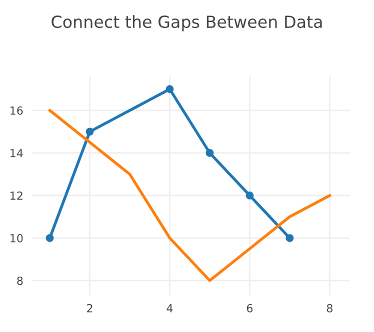  What do you see at coordinates (249, 308) in the screenshot?
I see `x-tick-label: 6` at bounding box center [249, 308].